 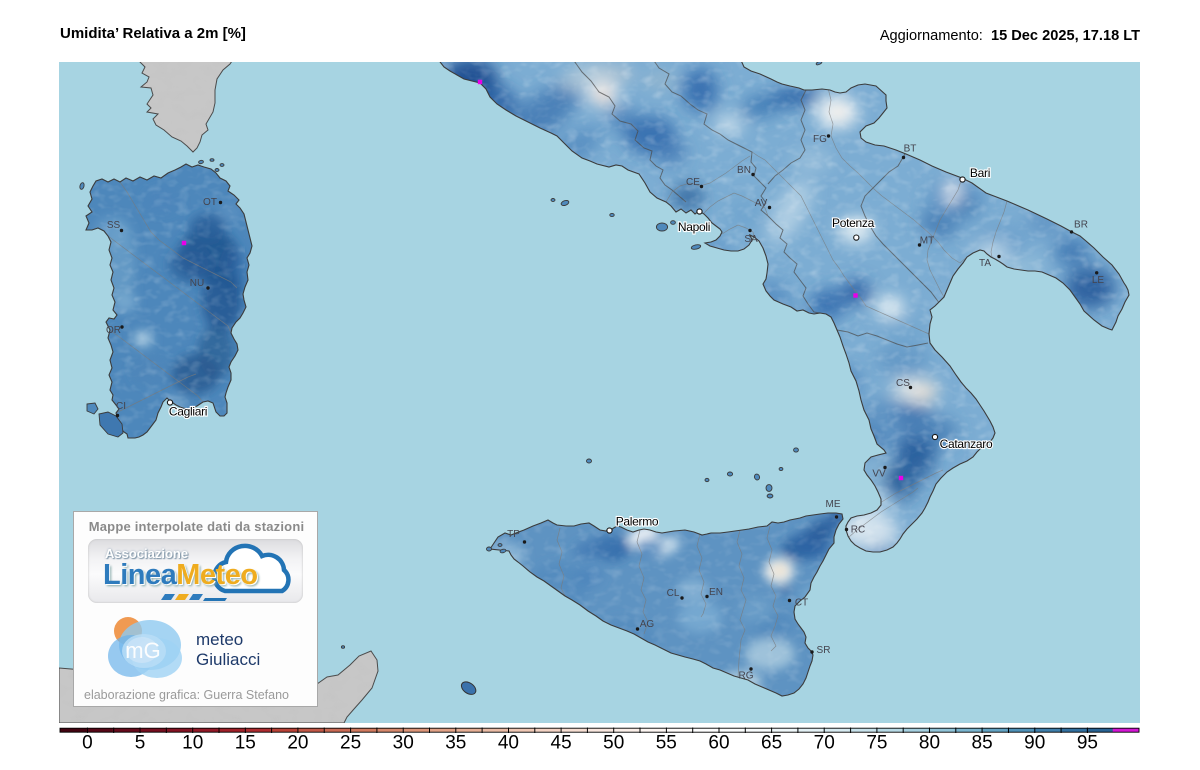 What do you see at coordinates (833, 504) in the screenshot?
I see `svg-text: ME` at bounding box center [833, 504].